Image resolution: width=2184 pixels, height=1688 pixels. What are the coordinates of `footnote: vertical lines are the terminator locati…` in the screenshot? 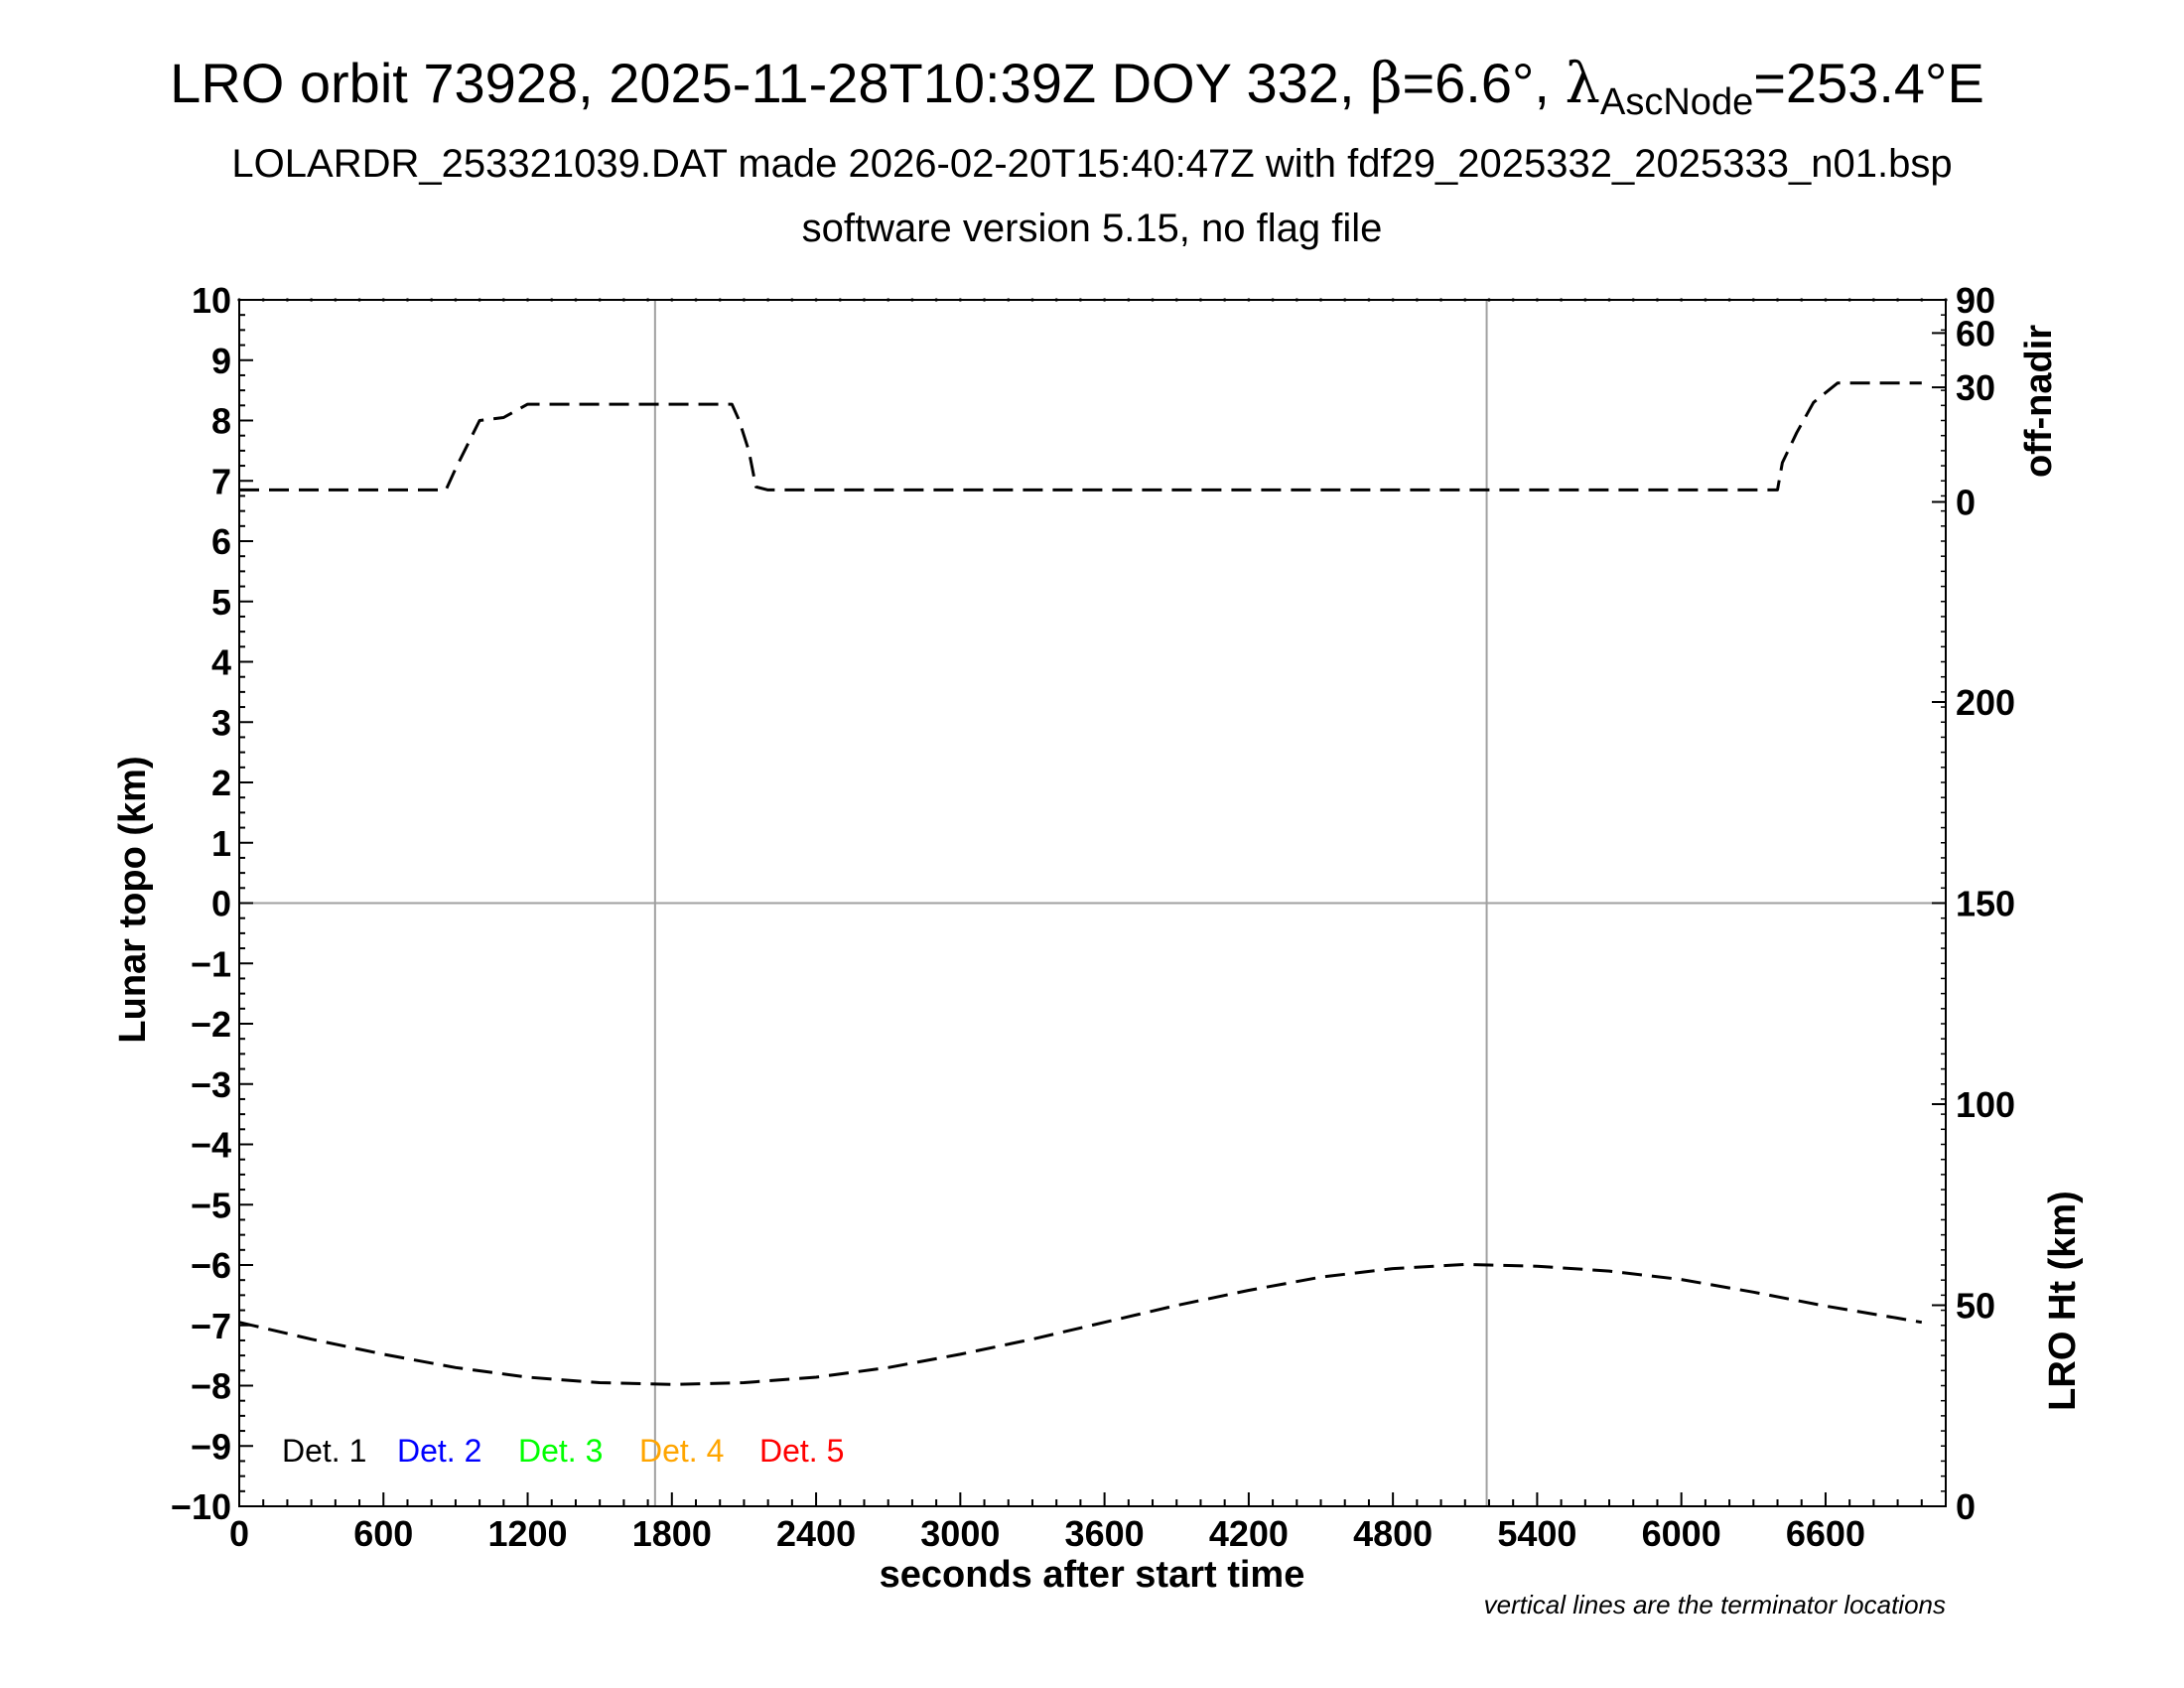 It's located at (1715, 1604).